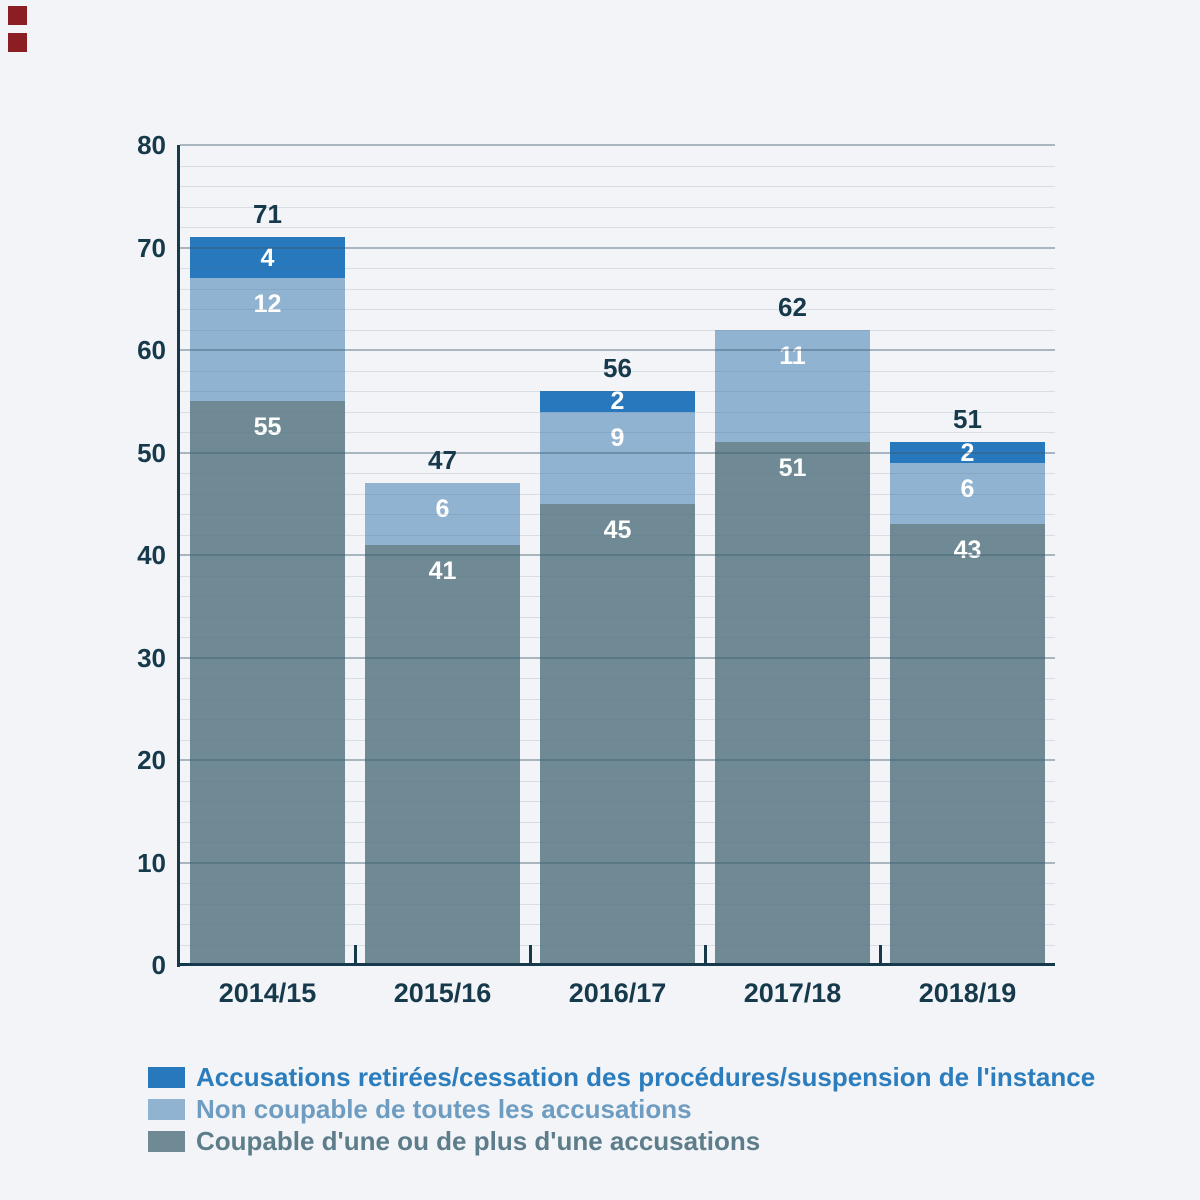 The height and width of the screenshot is (1200, 1200). What do you see at coordinates (267, 214) in the screenshot?
I see `bar-total-label: 71` at bounding box center [267, 214].